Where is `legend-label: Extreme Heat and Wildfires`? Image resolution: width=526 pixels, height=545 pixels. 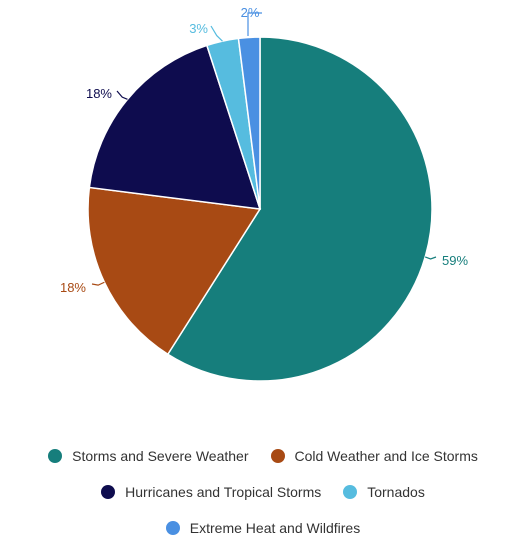
legend-label: Extreme Heat and Wildfires is located at coordinates (275, 528).